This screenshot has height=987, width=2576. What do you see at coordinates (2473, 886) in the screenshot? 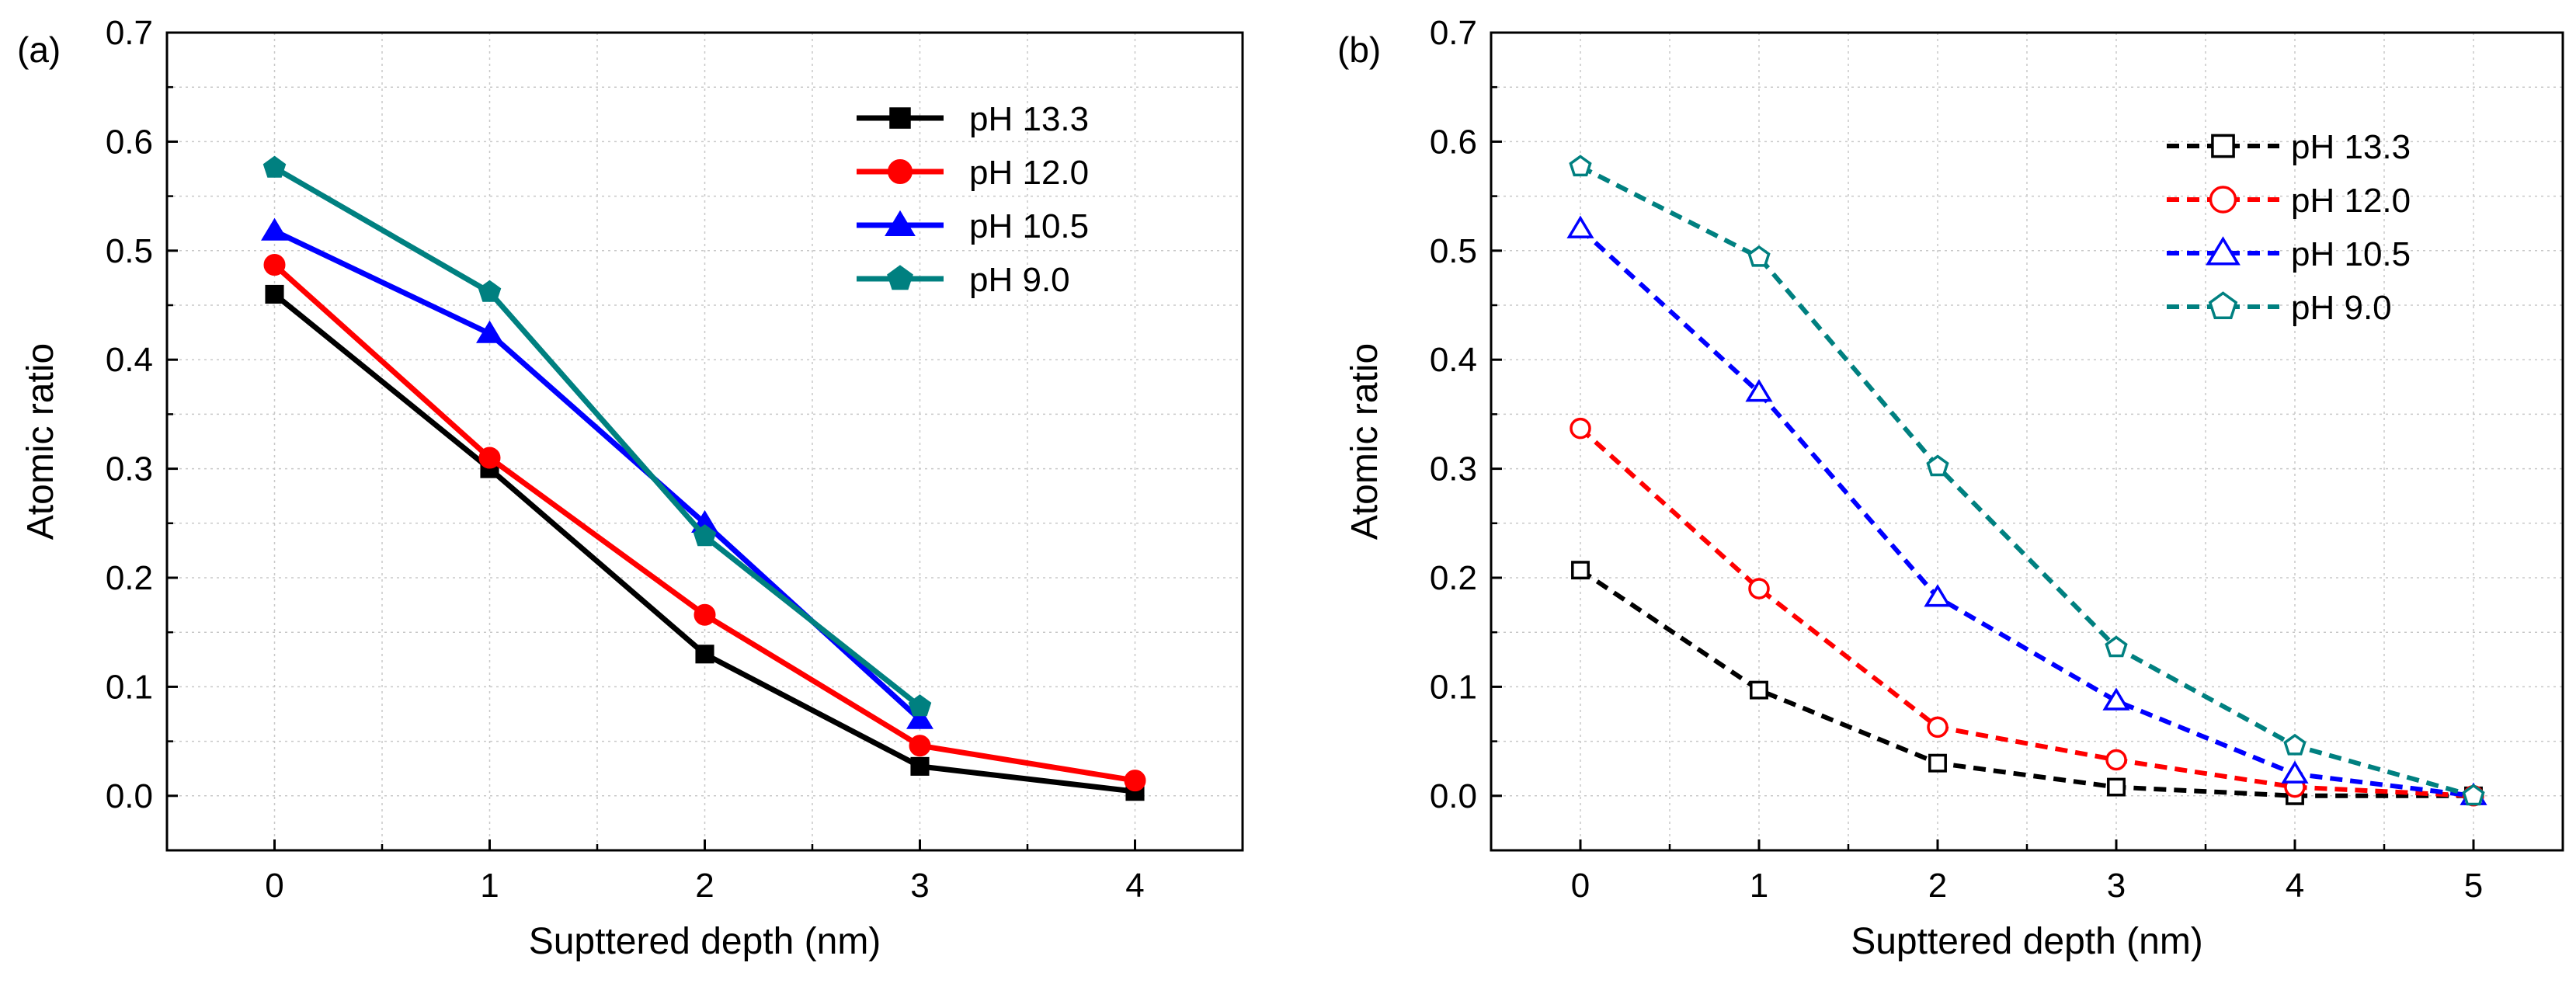
I see `x-tick-label: 5` at bounding box center [2473, 886].